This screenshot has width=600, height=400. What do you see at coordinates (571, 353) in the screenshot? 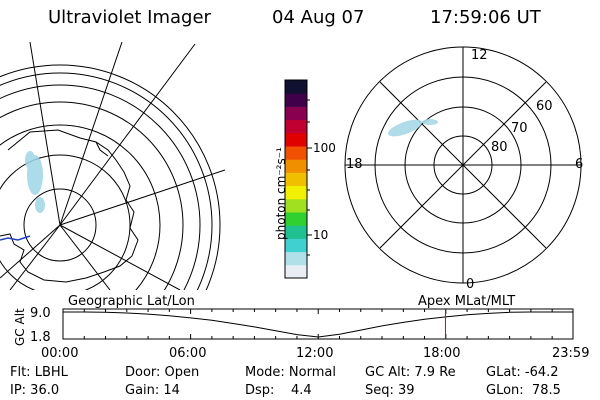
I see `timeline-x-tick: 23:59` at bounding box center [571, 353].